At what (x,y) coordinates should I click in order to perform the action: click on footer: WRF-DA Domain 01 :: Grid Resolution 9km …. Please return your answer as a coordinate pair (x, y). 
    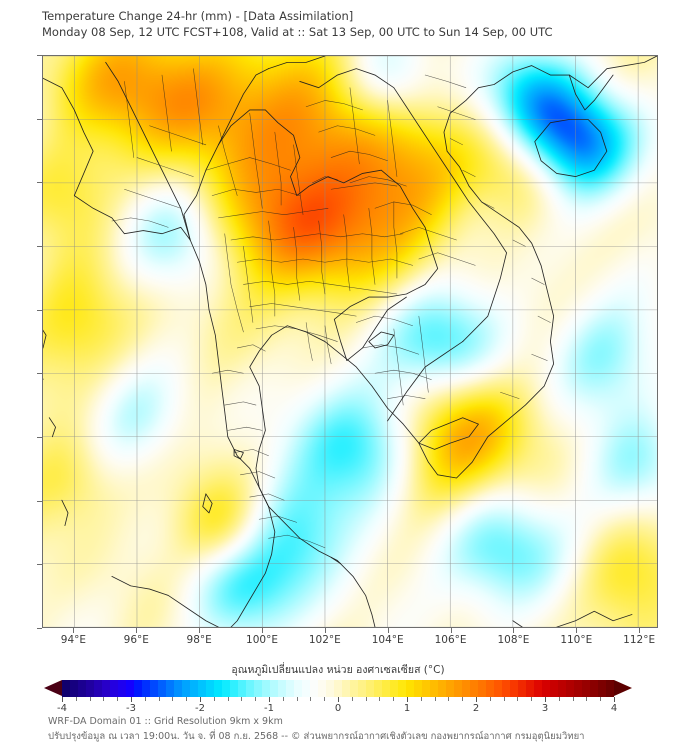
    Looking at the image, I should click on (358, 729).